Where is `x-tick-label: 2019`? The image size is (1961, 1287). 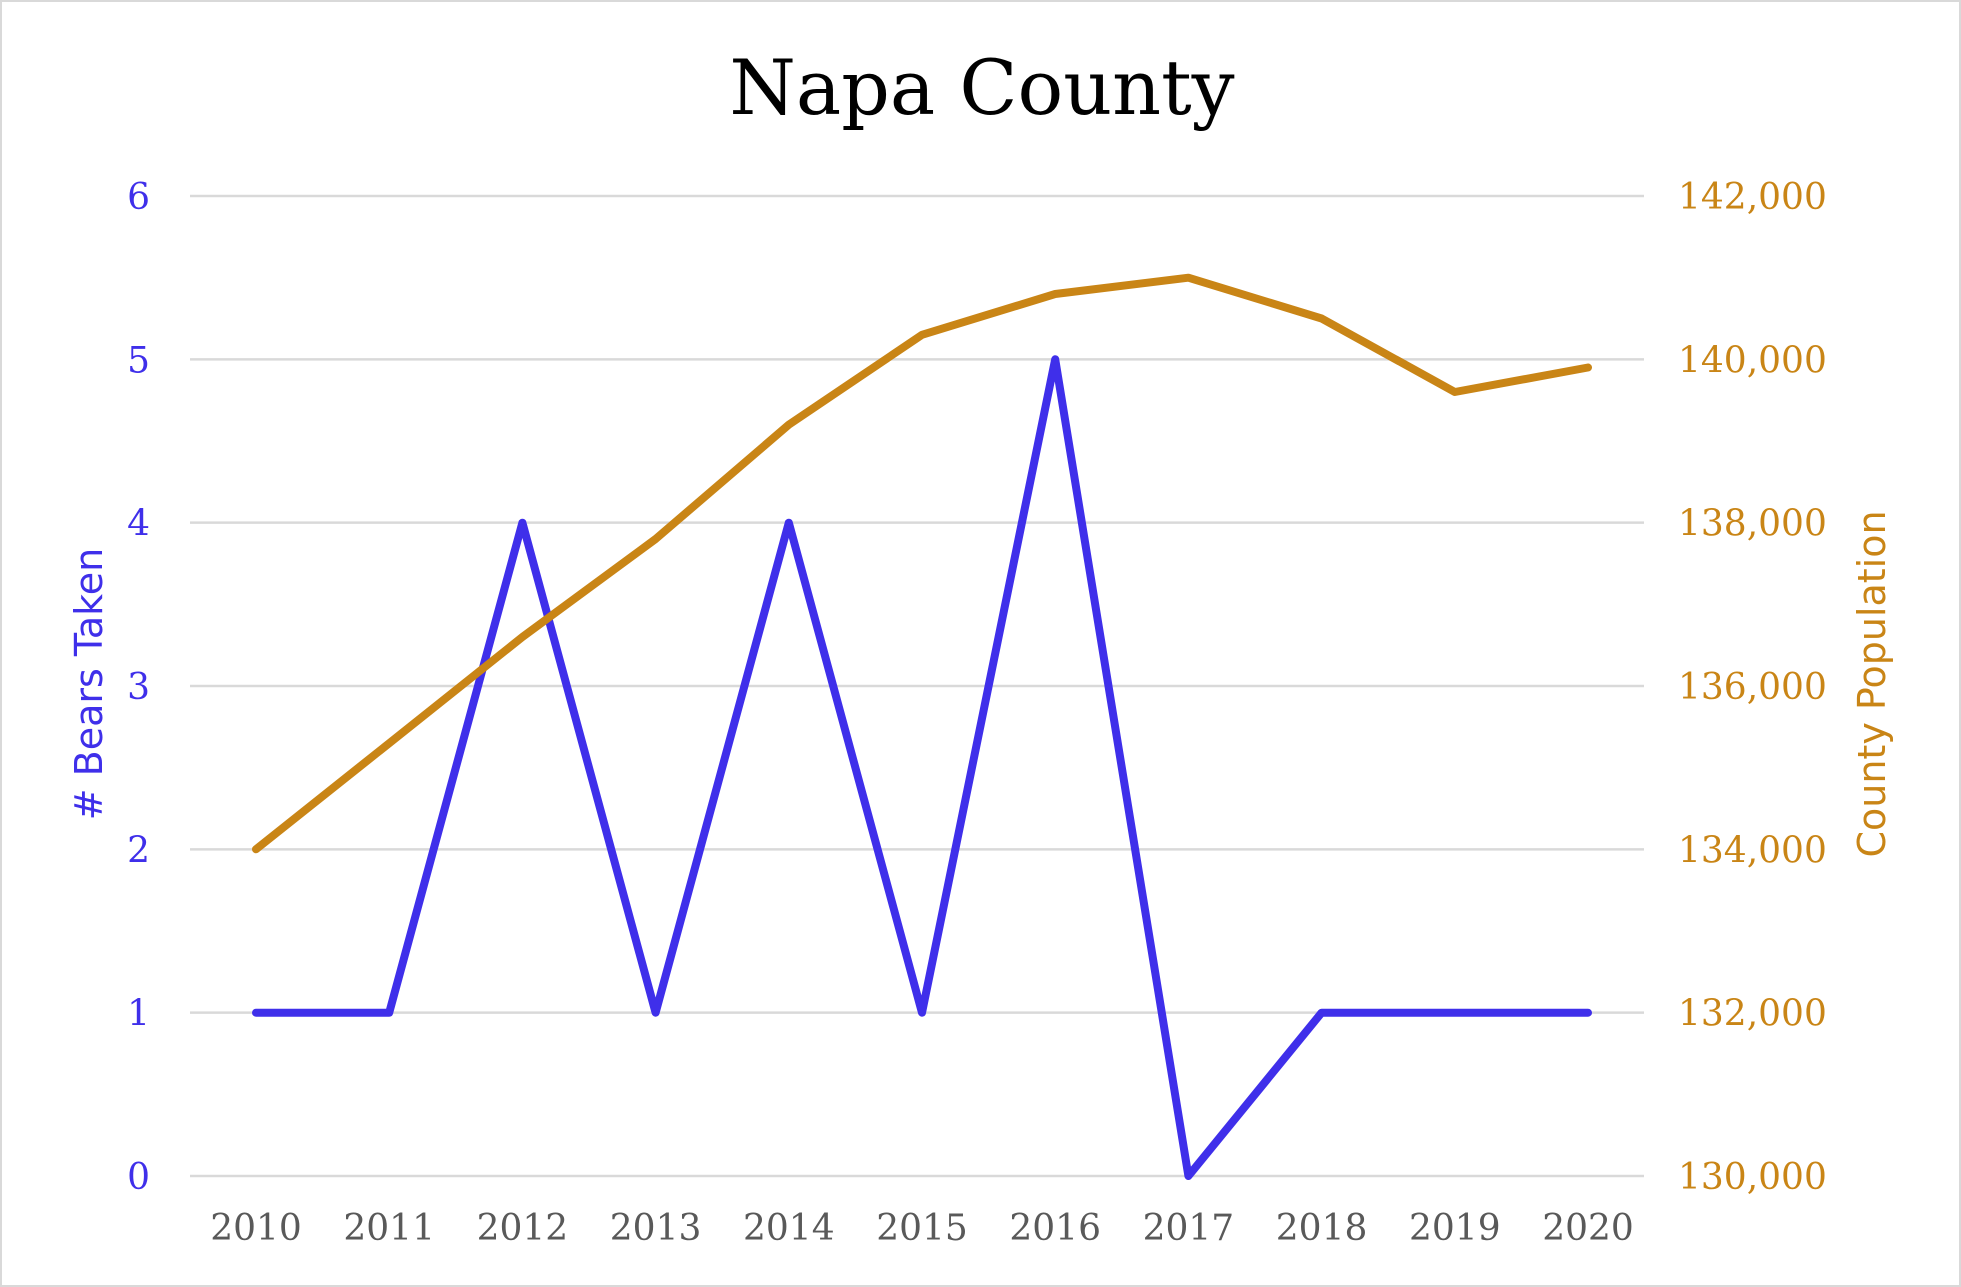 x-tick-label: 2019 is located at coordinates (1455, 1228).